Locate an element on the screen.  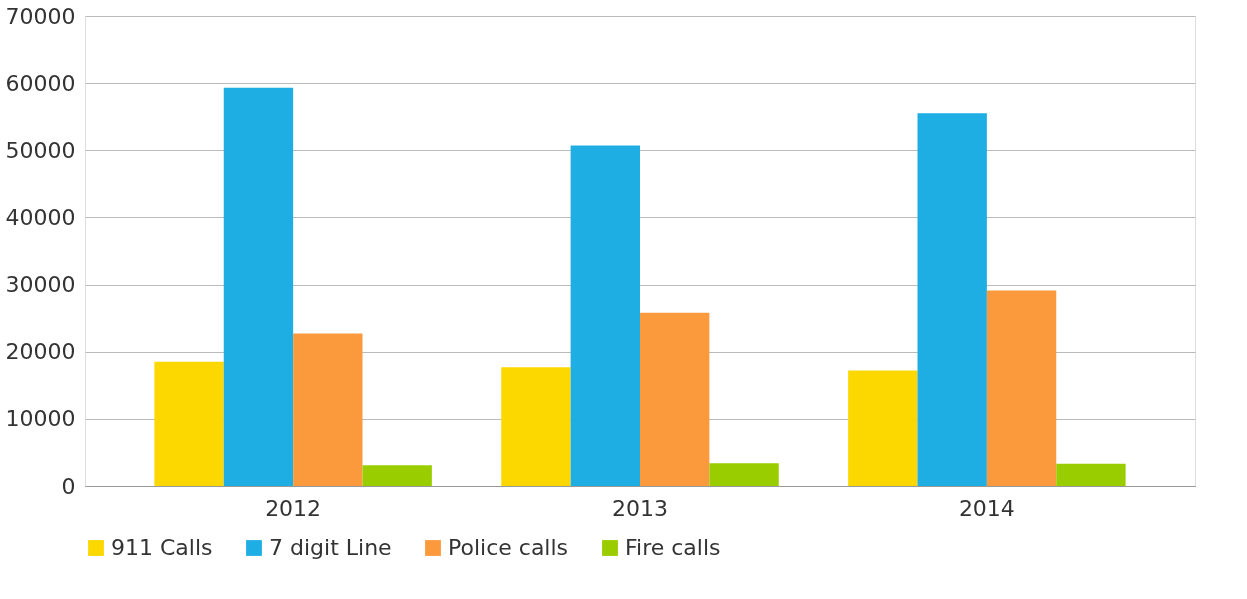
x-tick-label: 2012 is located at coordinates (293, 508).